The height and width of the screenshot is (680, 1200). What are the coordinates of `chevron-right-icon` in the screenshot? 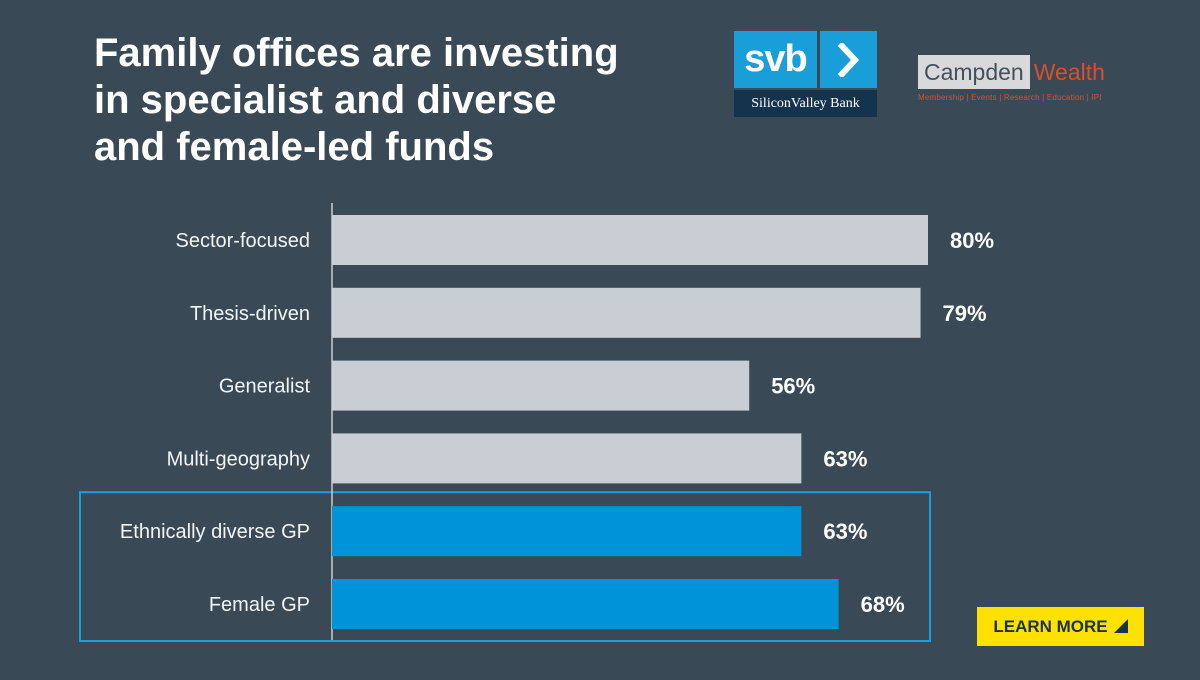 It's located at (848, 59).